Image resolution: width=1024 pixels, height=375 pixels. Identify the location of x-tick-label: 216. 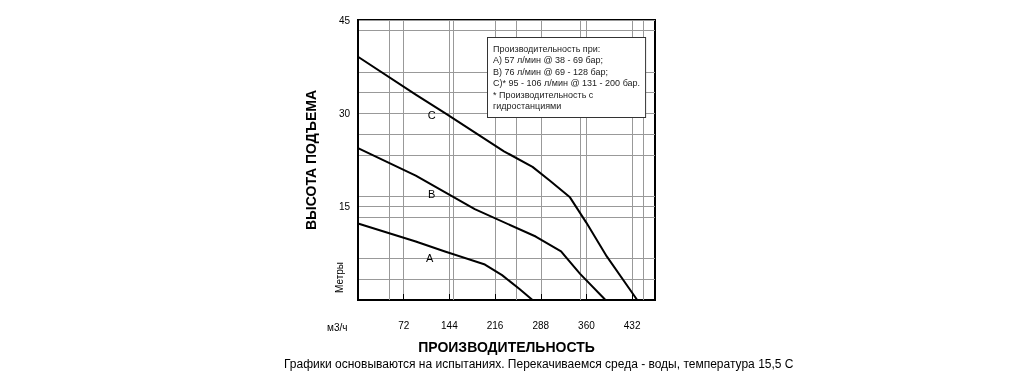
(495, 325).